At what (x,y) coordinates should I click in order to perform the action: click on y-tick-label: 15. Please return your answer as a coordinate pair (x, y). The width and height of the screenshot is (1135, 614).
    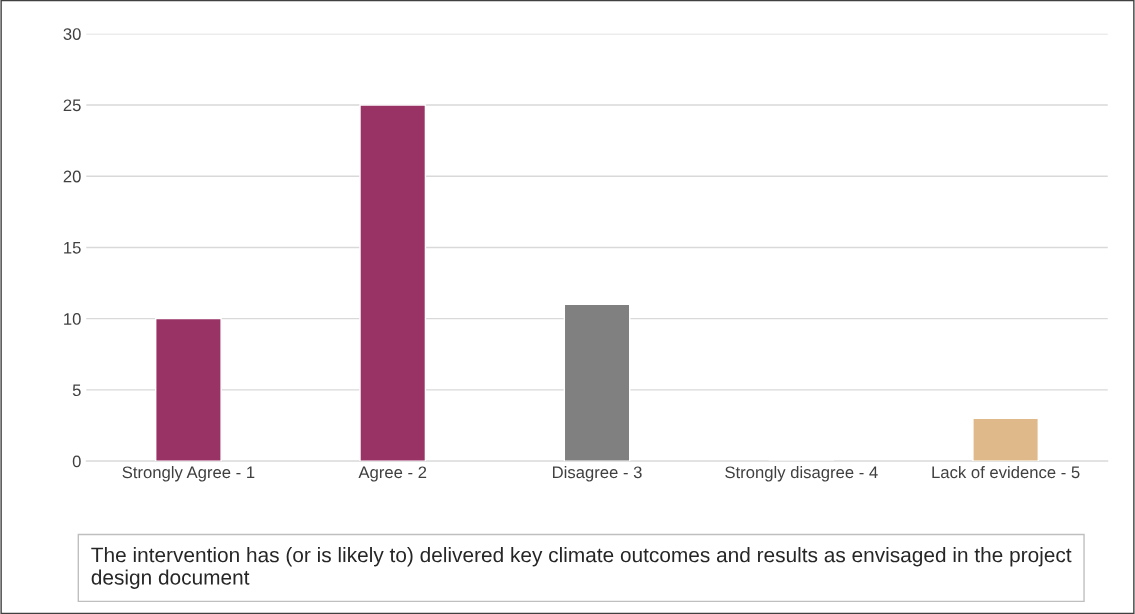
    Looking at the image, I should click on (72, 248).